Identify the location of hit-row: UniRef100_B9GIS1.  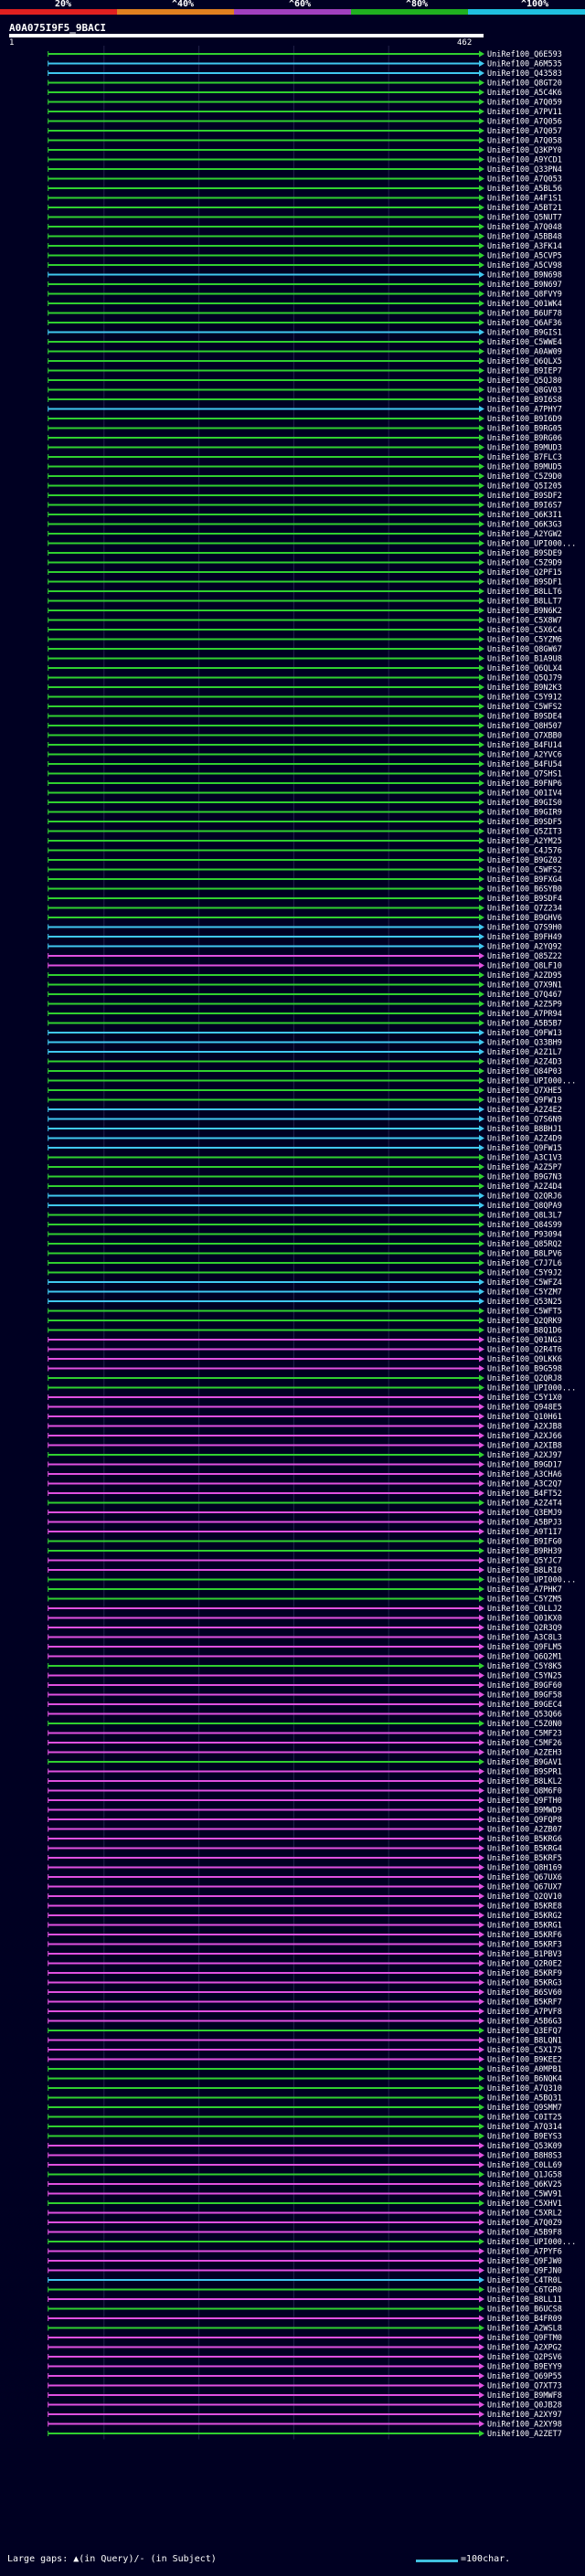
(305, 333).